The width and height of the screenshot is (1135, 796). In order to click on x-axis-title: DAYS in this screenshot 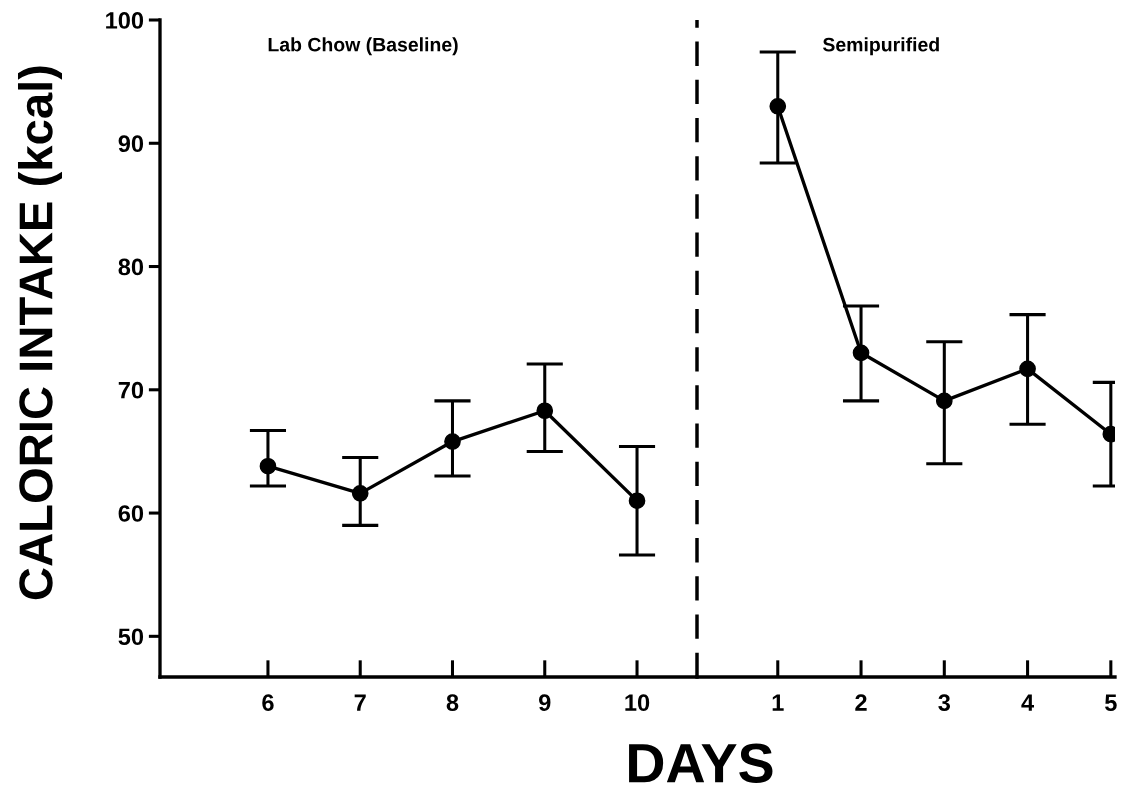, I will do `click(701, 763)`.